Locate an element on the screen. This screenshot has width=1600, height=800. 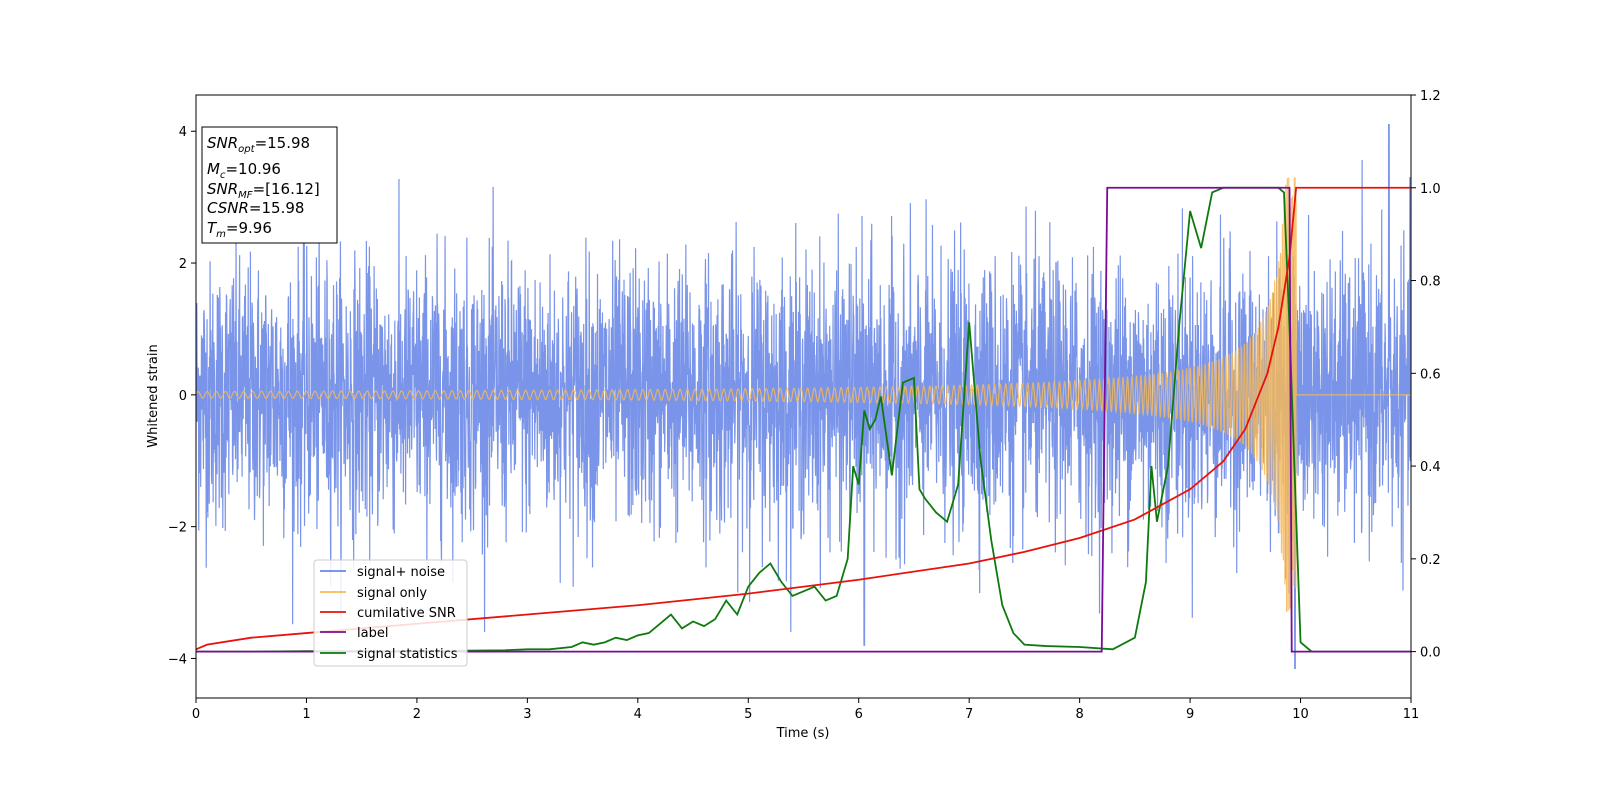
y-tick-label-0: 4 is located at coordinates (183, 132).